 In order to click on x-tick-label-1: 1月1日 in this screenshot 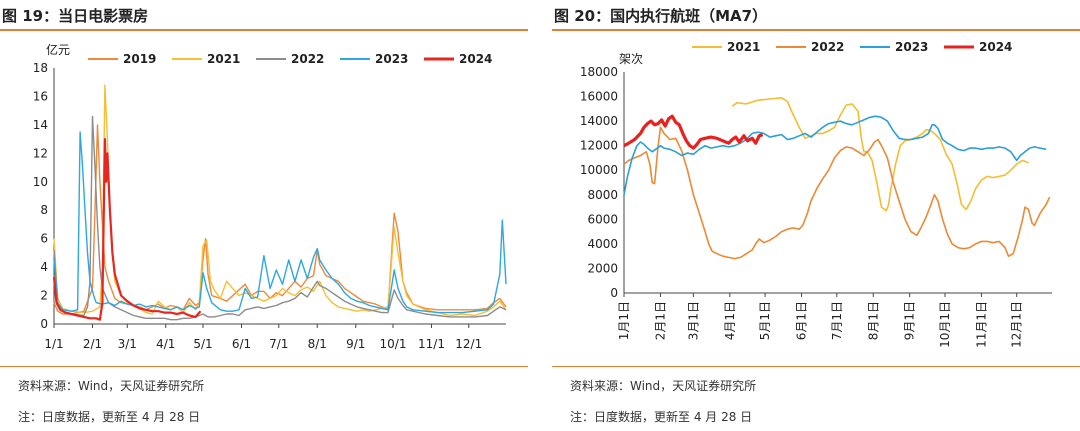, I will do `click(624, 320)`.